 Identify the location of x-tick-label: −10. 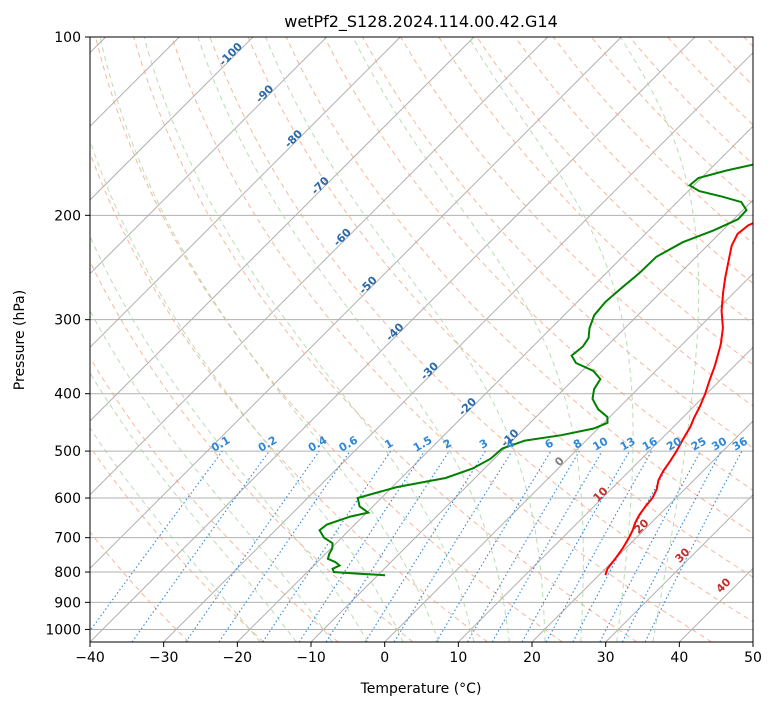
(311, 658).